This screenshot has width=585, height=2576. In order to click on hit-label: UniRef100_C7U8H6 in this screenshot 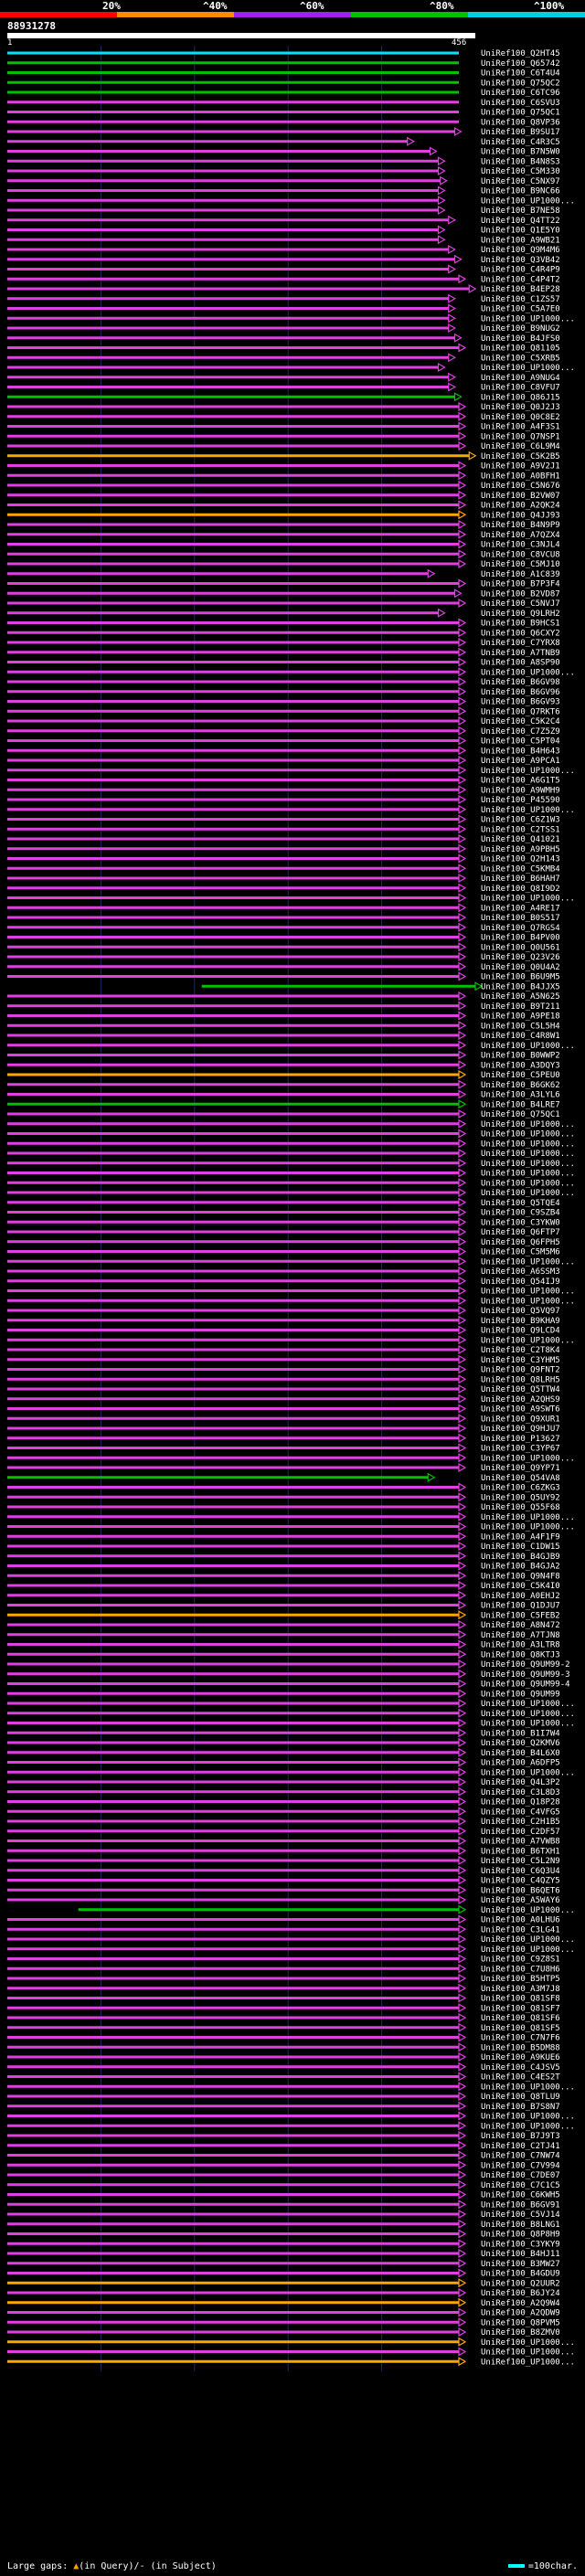, I will do `click(520, 1969)`.